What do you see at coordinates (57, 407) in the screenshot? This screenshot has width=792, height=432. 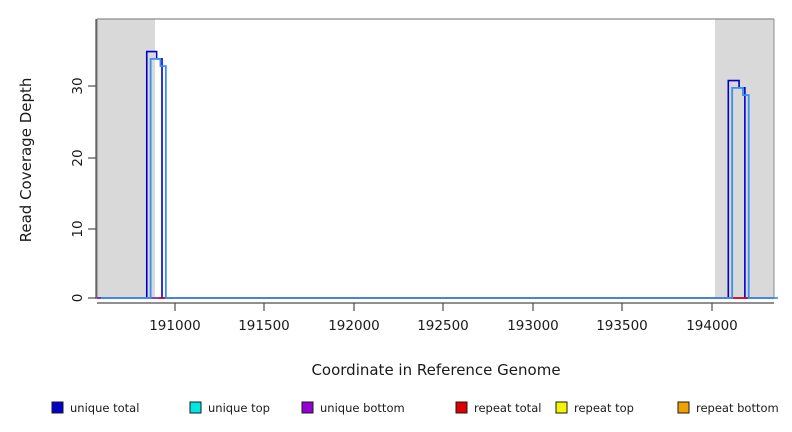 I see `legend-swatch-unique-total` at bounding box center [57, 407].